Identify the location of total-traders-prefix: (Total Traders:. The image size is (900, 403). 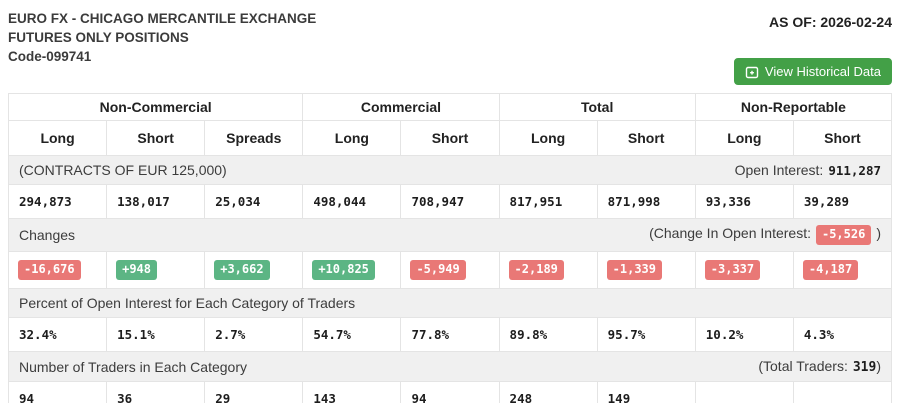
(803, 366).